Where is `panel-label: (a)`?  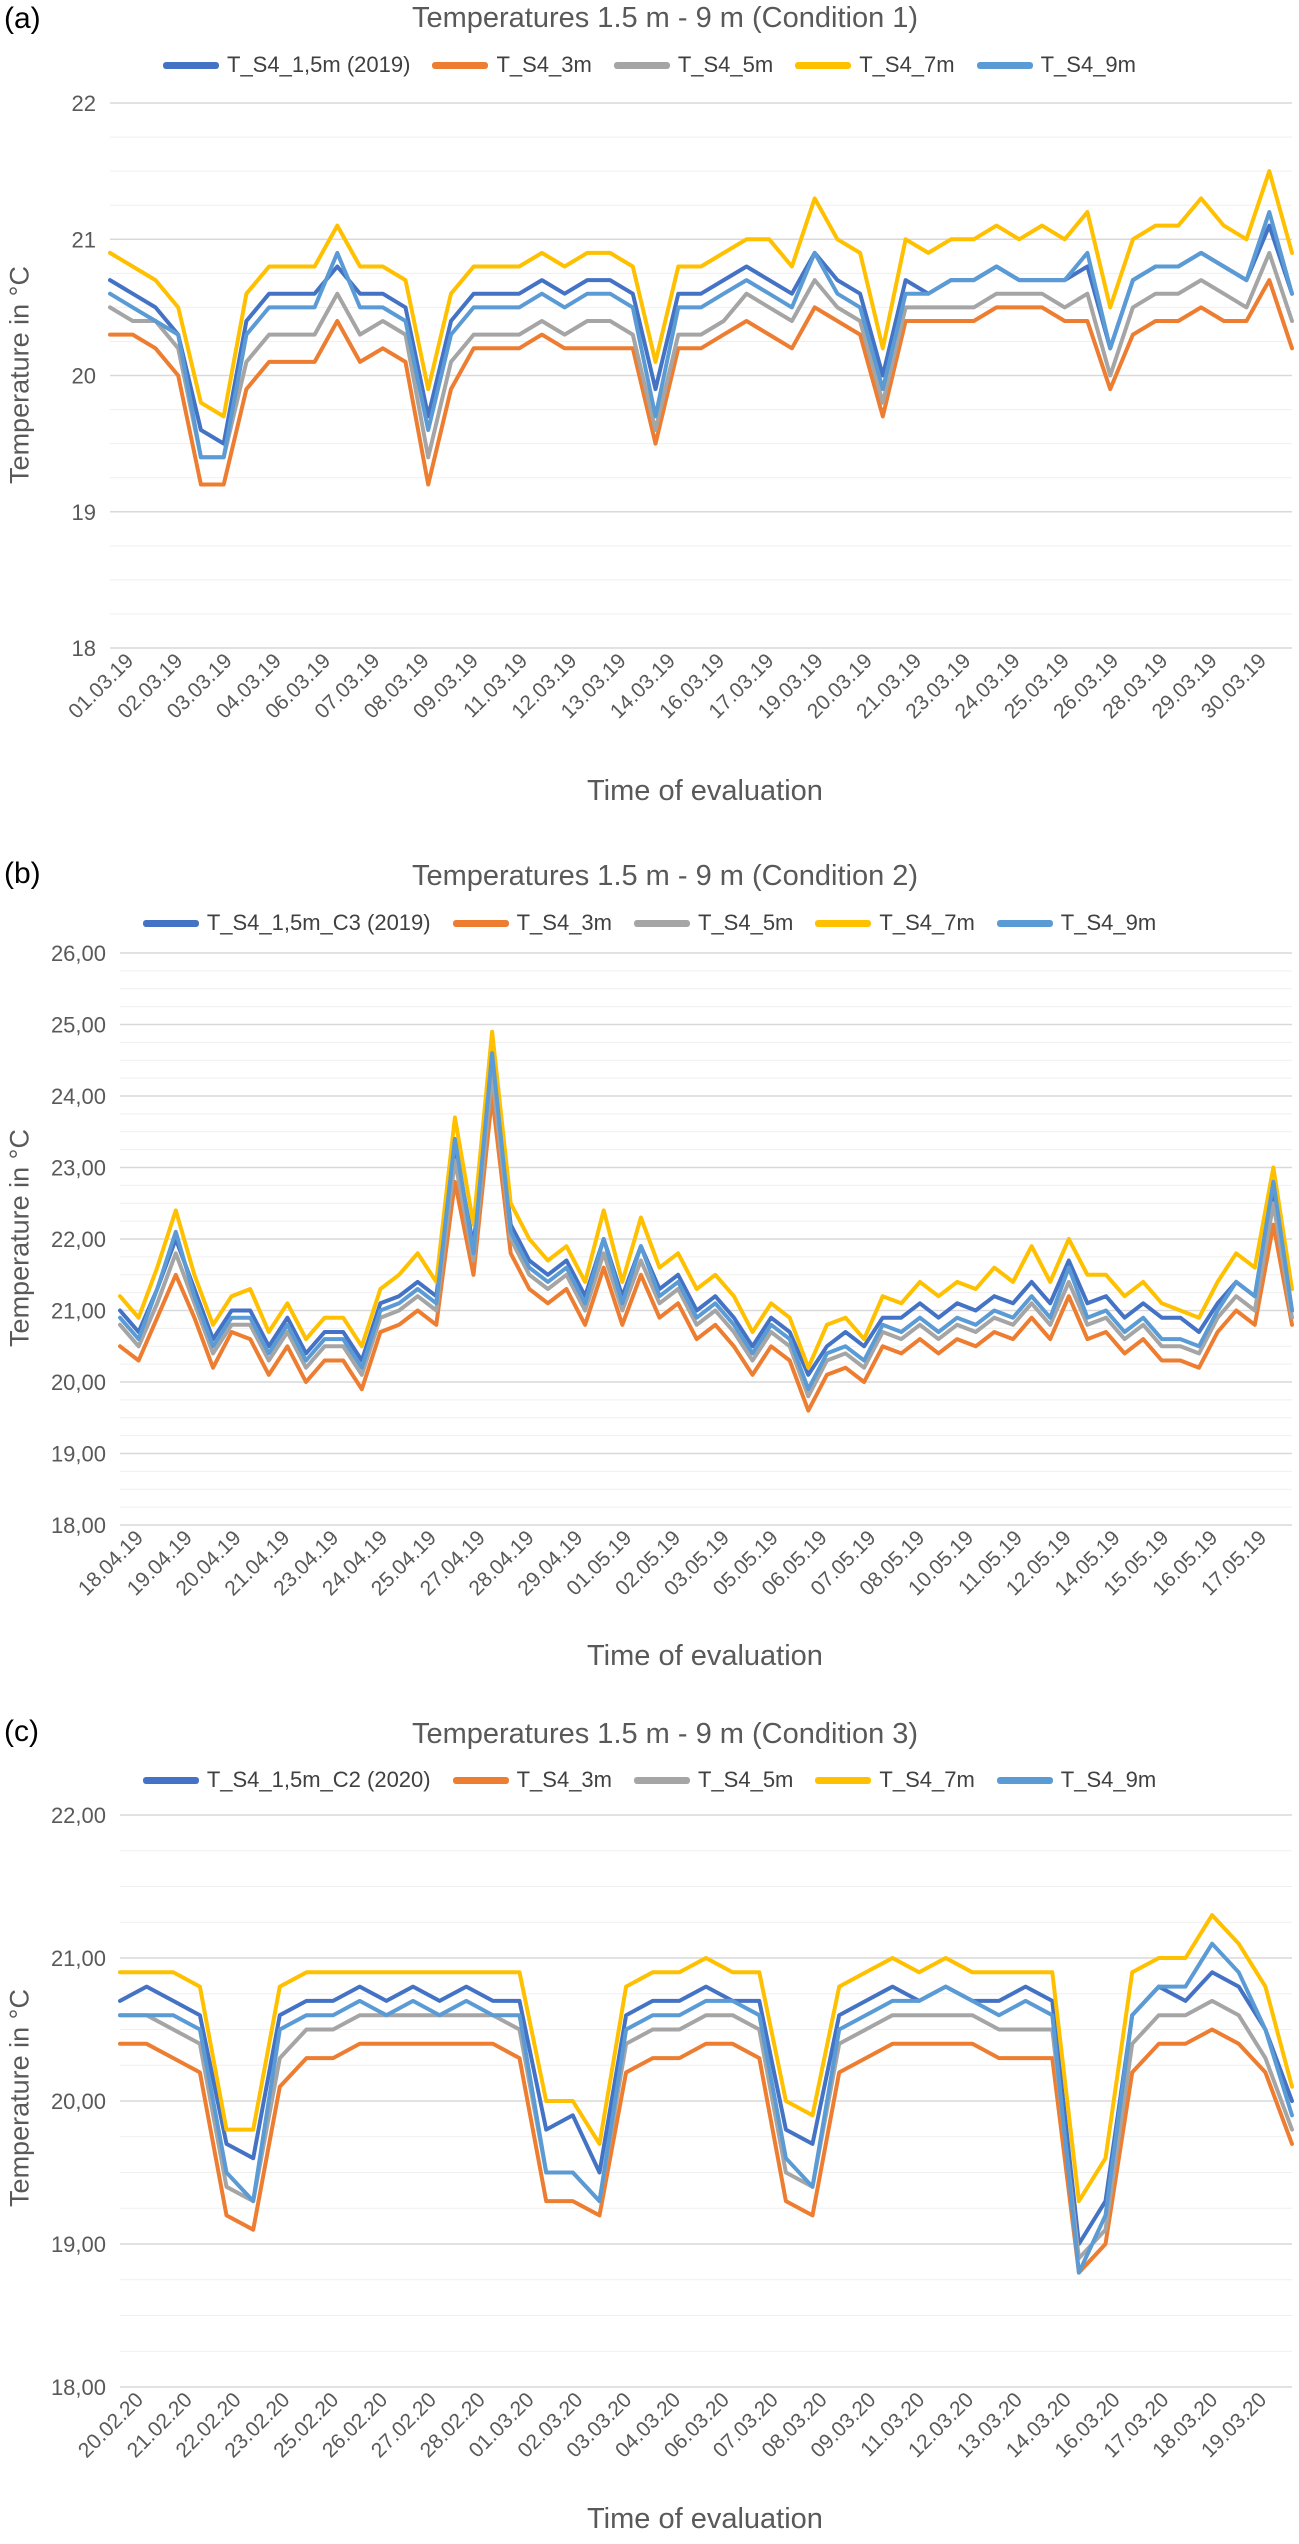
panel-label: (a) is located at coordinates (22, 18).